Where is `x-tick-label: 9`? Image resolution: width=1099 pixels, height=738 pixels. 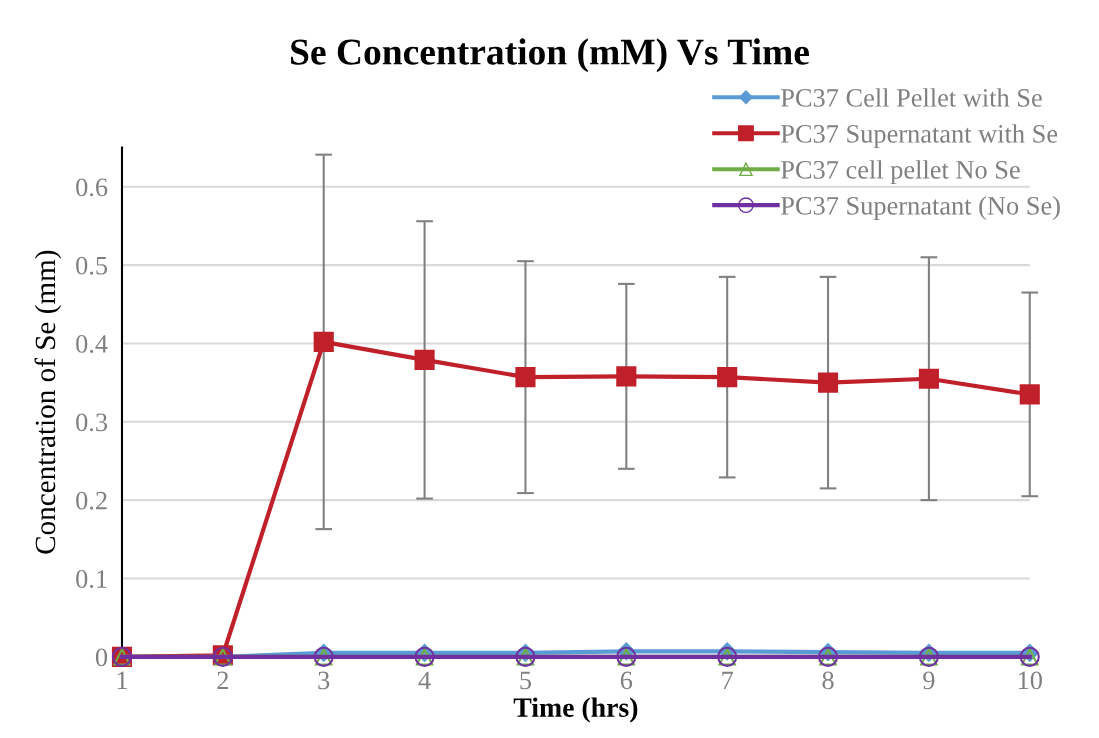 x-tick-label: 9 is located at coordinates (929, 680).